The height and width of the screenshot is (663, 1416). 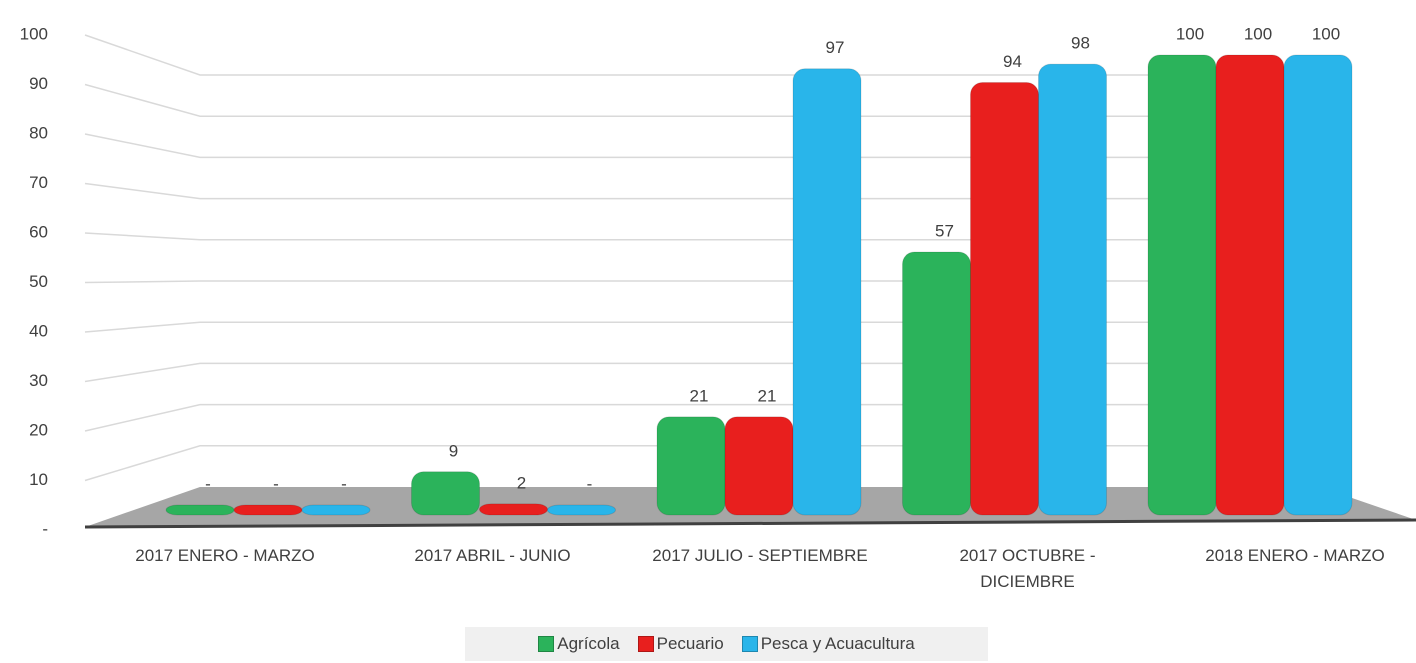 I want to click on x-tick-label: 2017 ABRIL - JUNIO, so click(x=492, y=555).